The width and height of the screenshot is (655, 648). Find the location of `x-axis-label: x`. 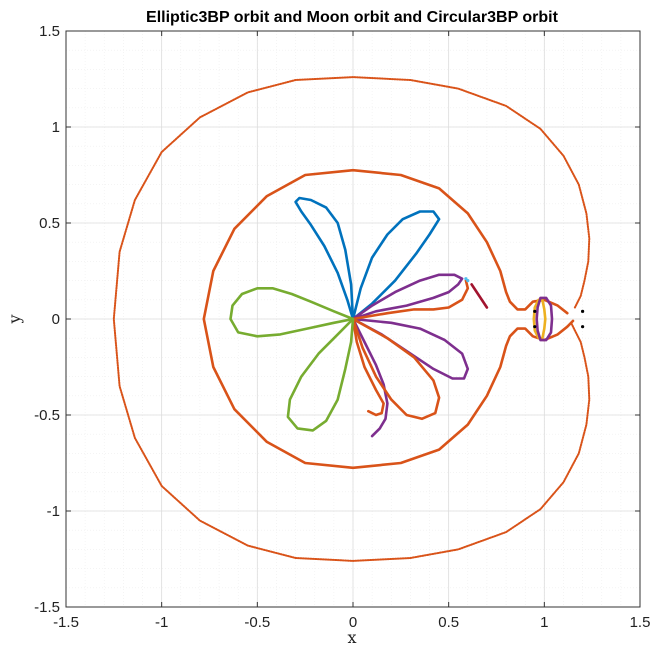

x-axis-label: x is located at coordinates (351, 637).